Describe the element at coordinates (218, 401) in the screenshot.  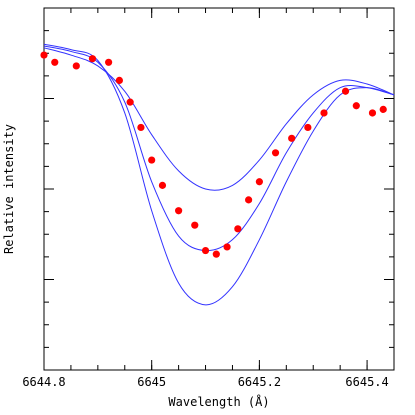
I see `x-axis-label: Wavelength (Å)` at that location.